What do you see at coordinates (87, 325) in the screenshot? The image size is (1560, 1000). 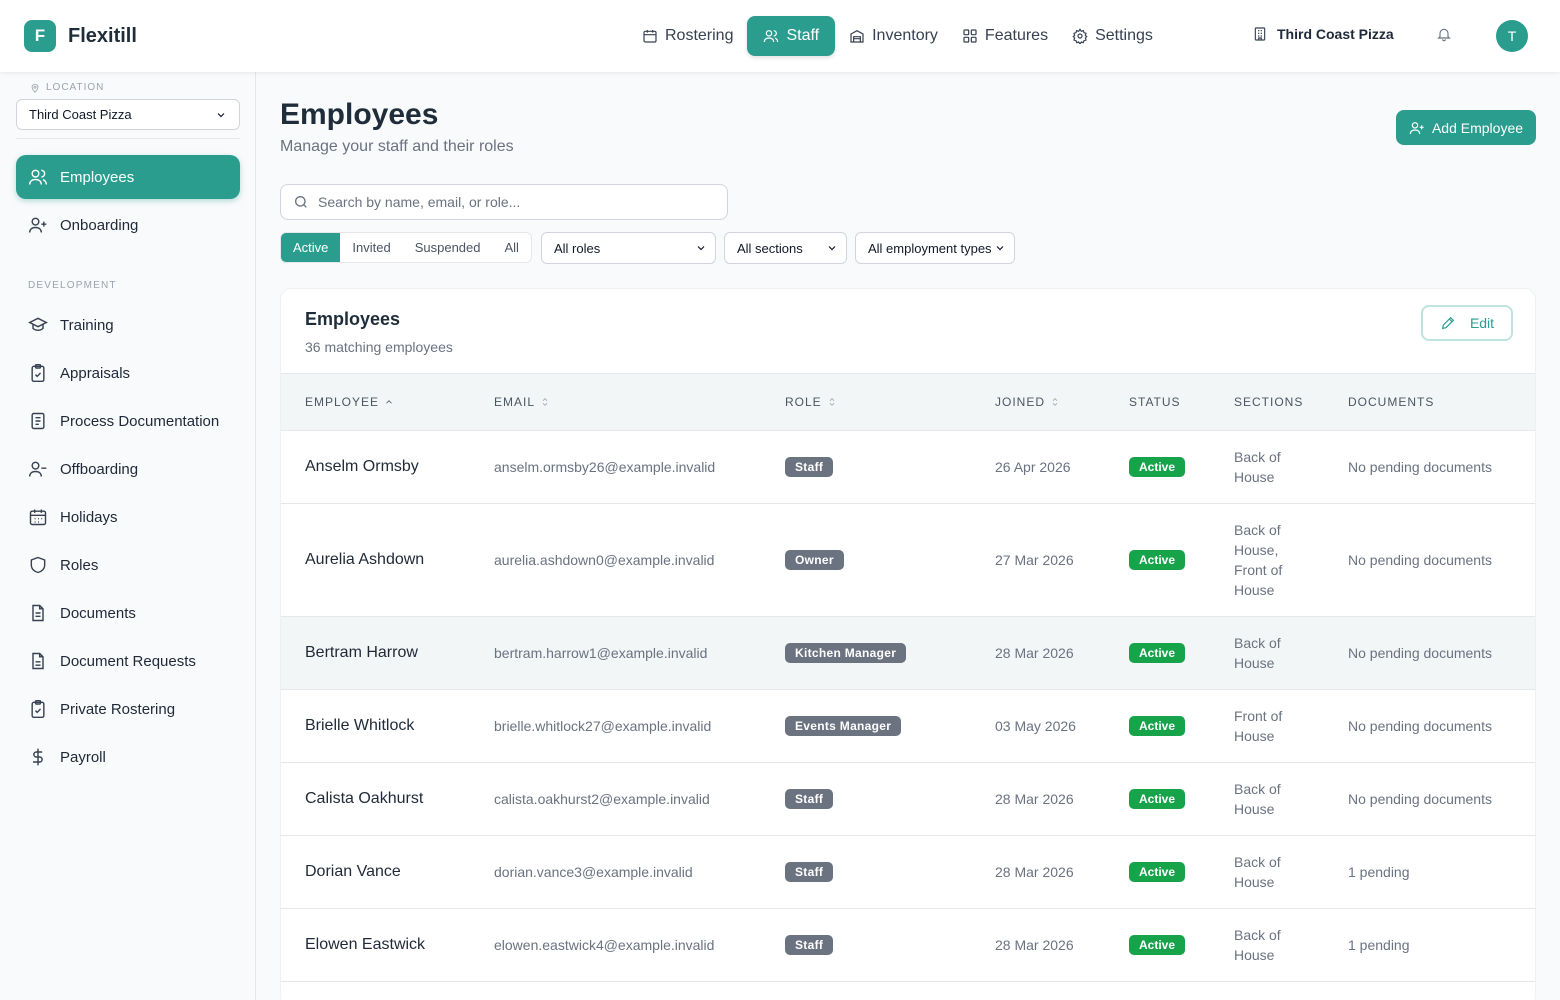 I see `sidebar-item-label: Training` at bounding box center [87, 325].